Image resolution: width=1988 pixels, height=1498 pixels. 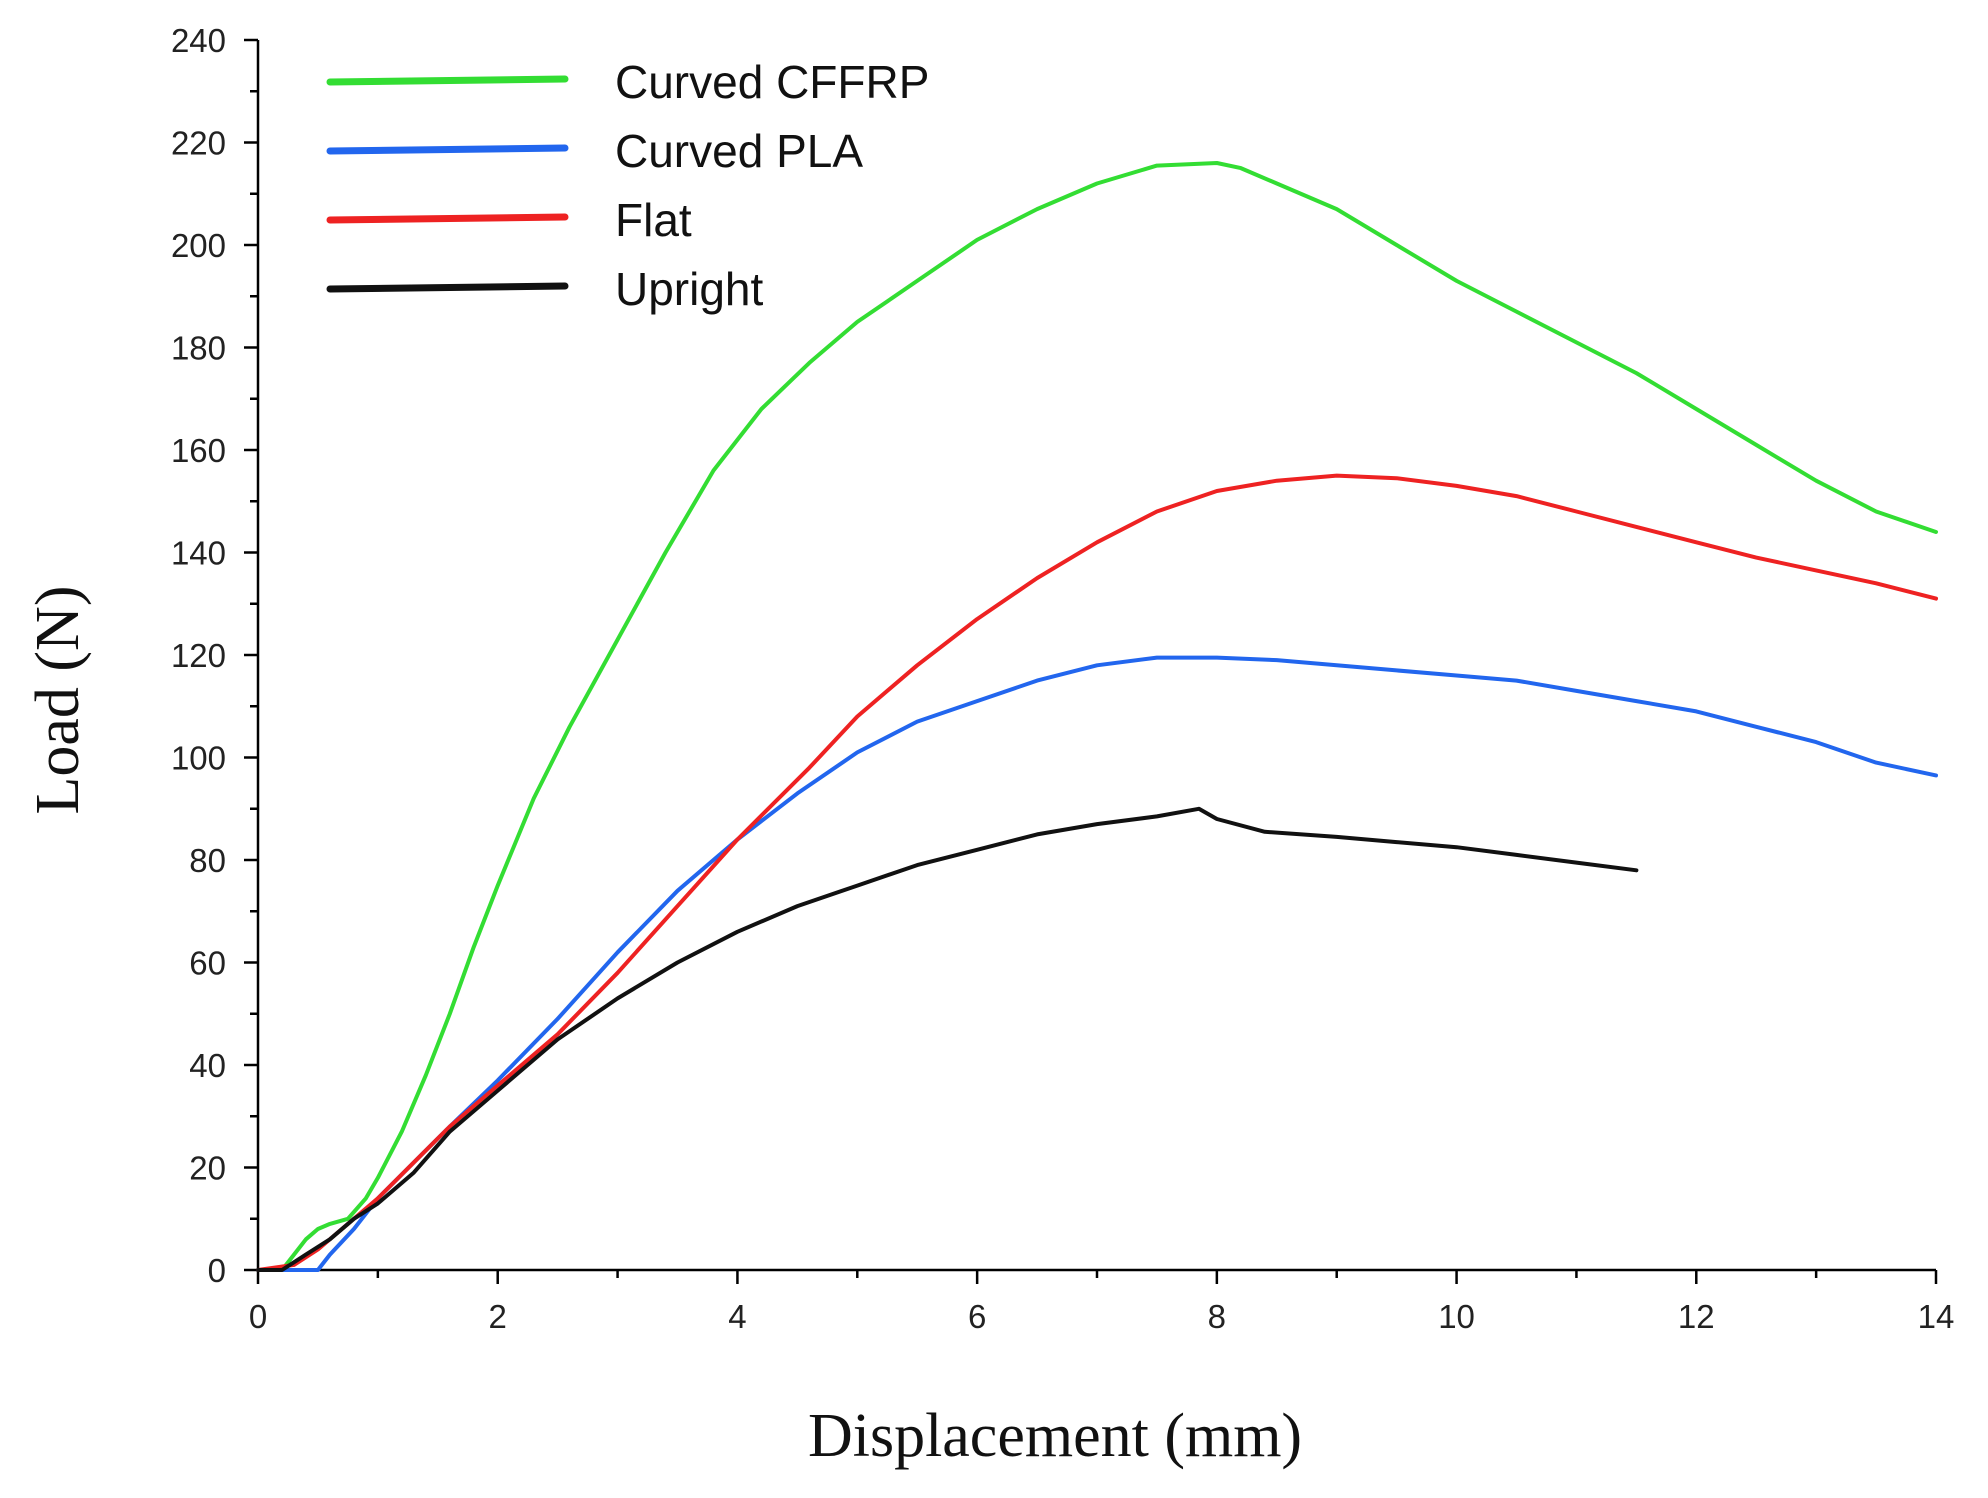 What do you see at coordinates (772, 82) in the screenshot?
I see `legend-label-curved-cffrp: Curved CFFRP` at bounding box center [772, 82].